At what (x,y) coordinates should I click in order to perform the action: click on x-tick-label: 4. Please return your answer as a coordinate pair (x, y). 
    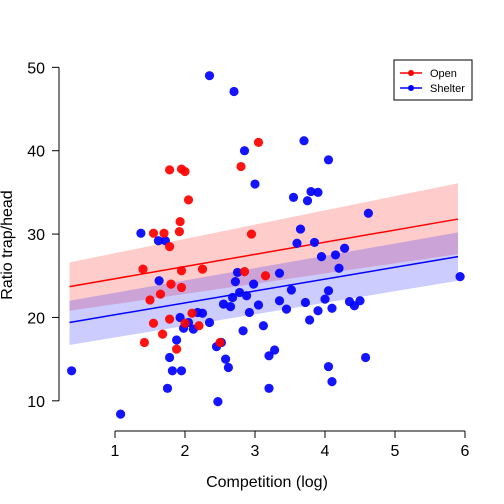
    Looking at the image, I should click on (325, 451).